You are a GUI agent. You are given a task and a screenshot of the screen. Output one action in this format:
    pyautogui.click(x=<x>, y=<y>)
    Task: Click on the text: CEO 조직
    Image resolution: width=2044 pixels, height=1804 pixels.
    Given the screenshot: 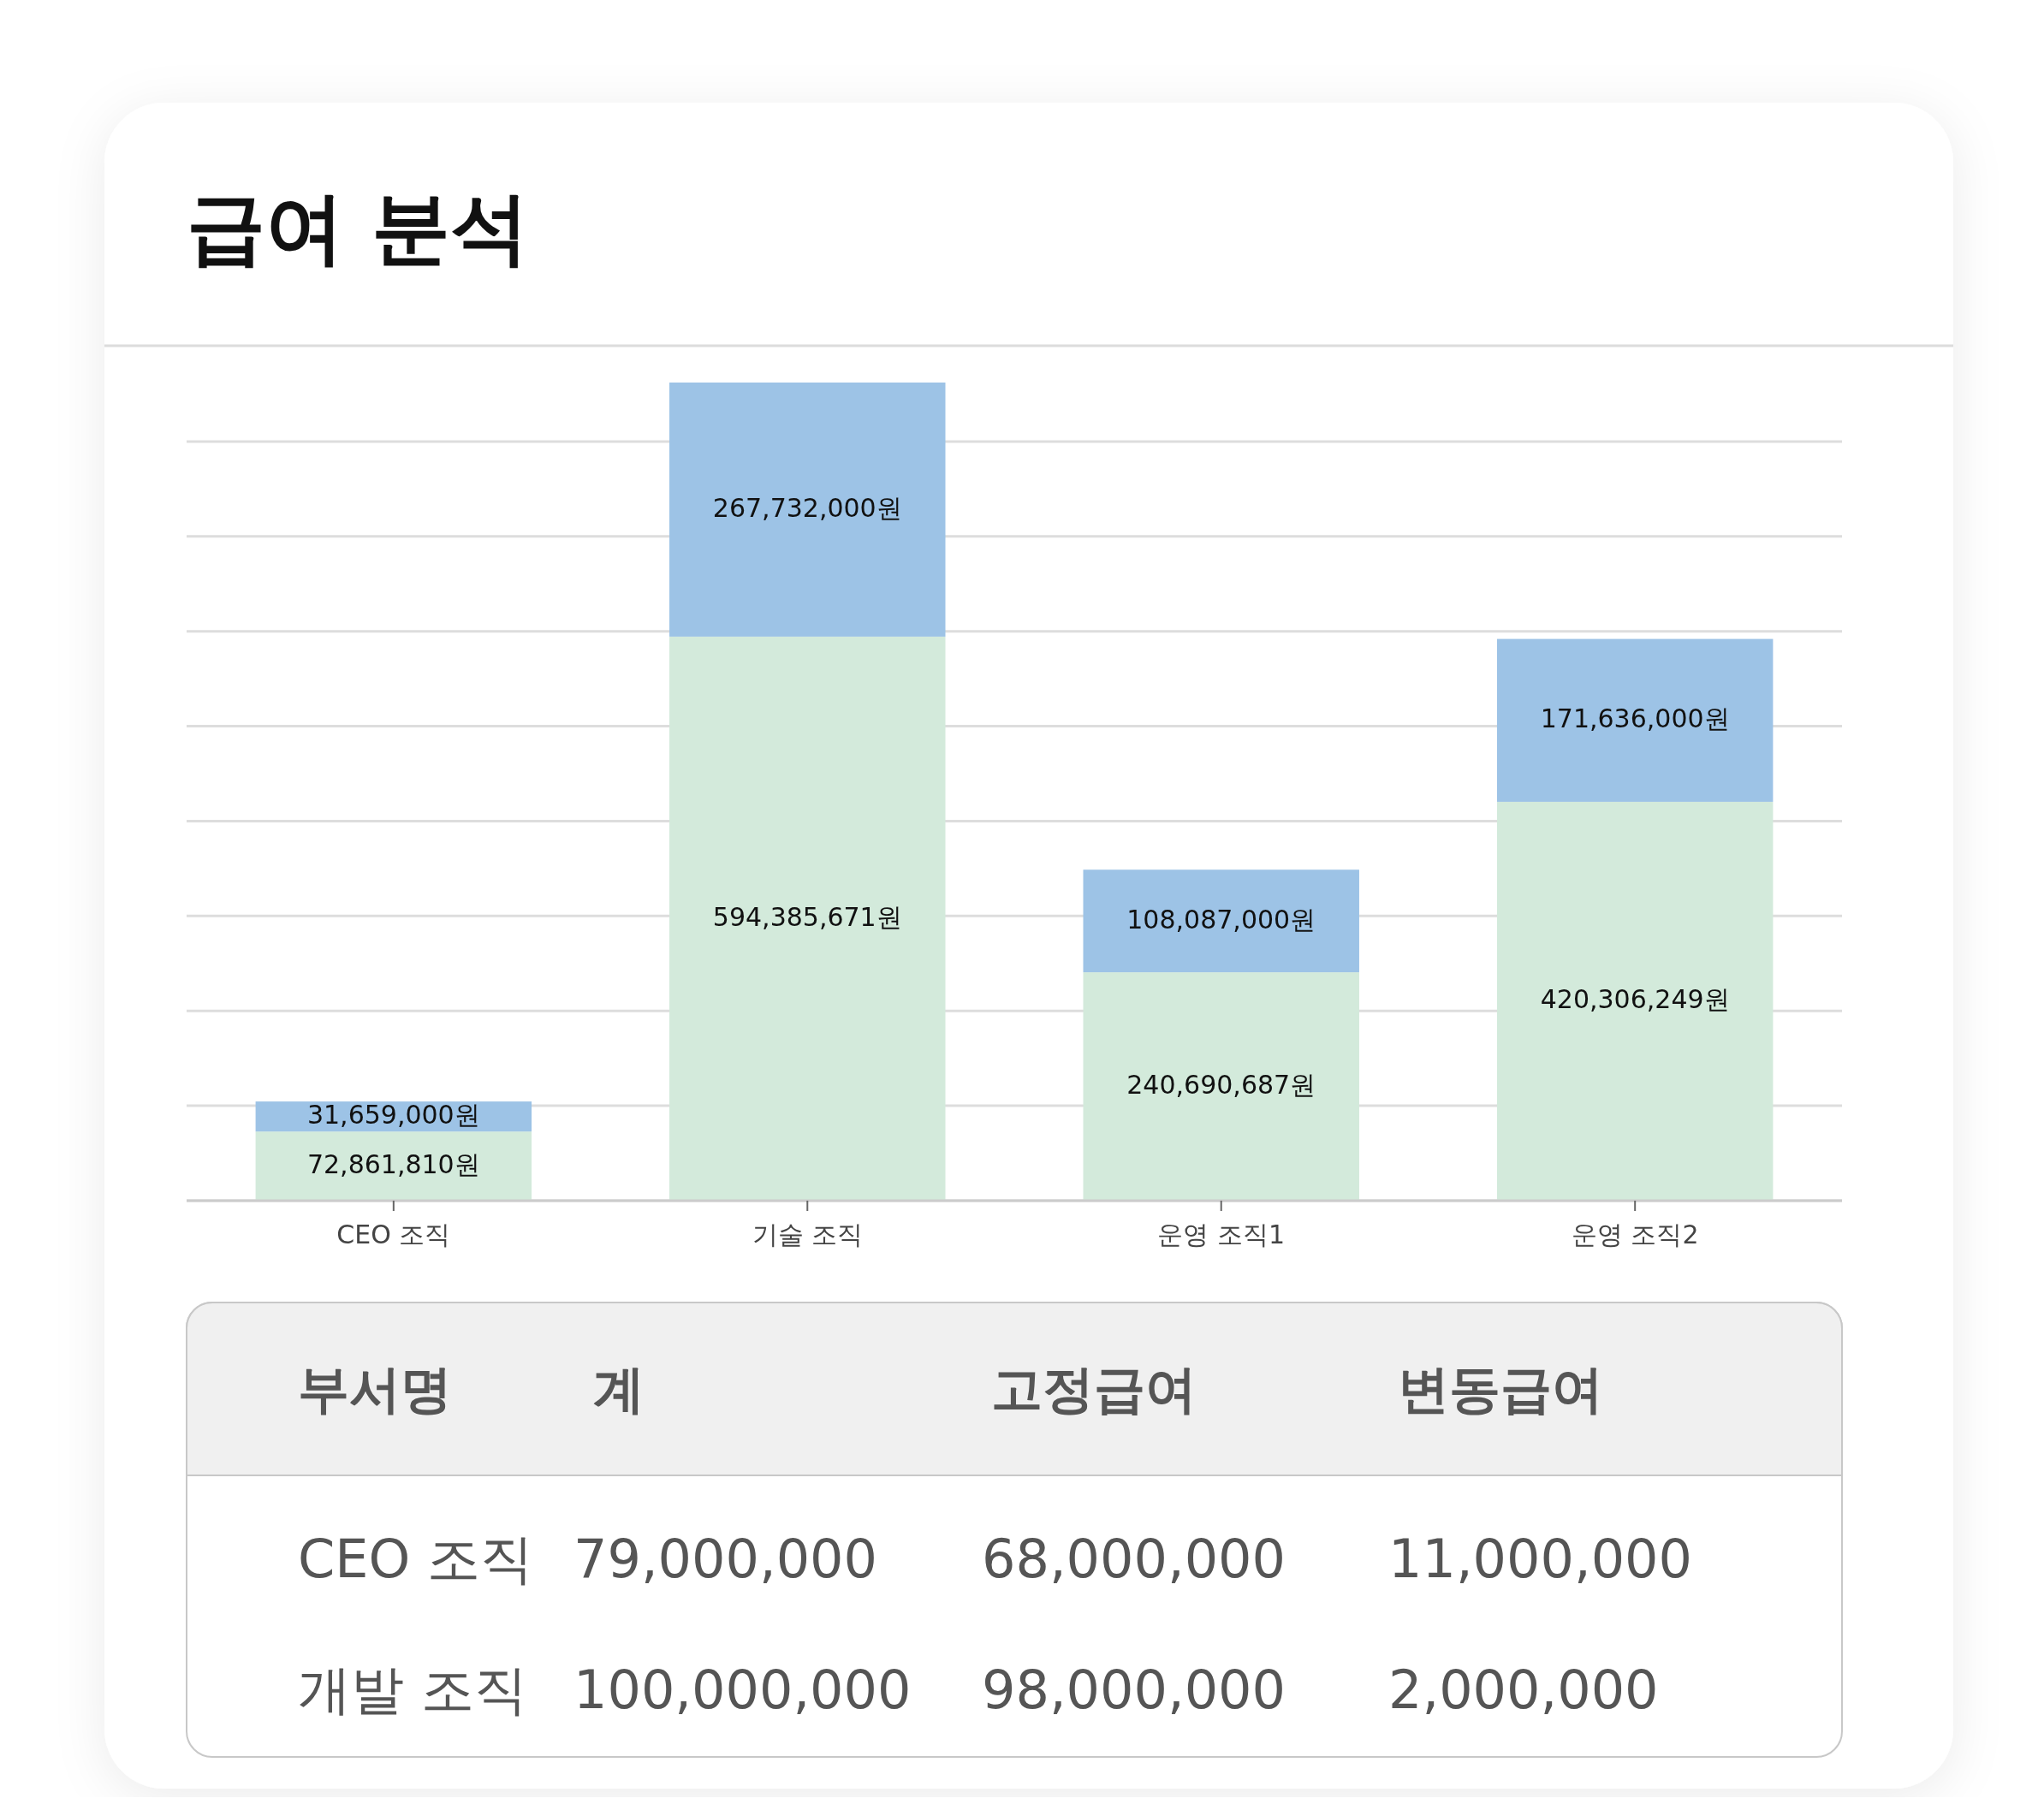 What is the action you would take?
    pyautogui.click(x=415, y=1559)
    